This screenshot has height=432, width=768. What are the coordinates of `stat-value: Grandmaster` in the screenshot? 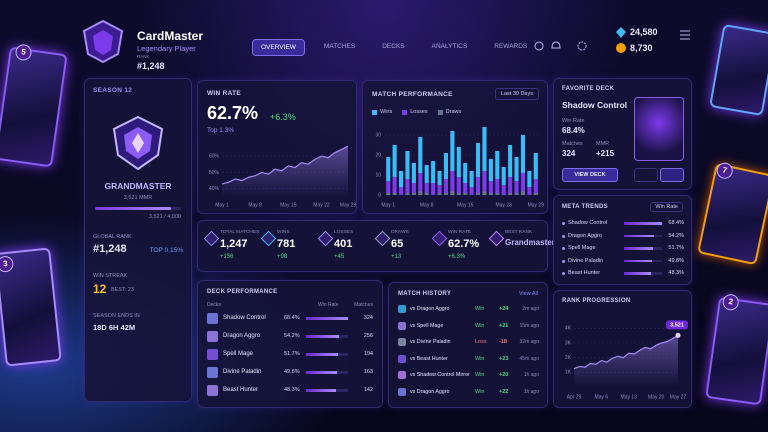 It's located at (530, 242).